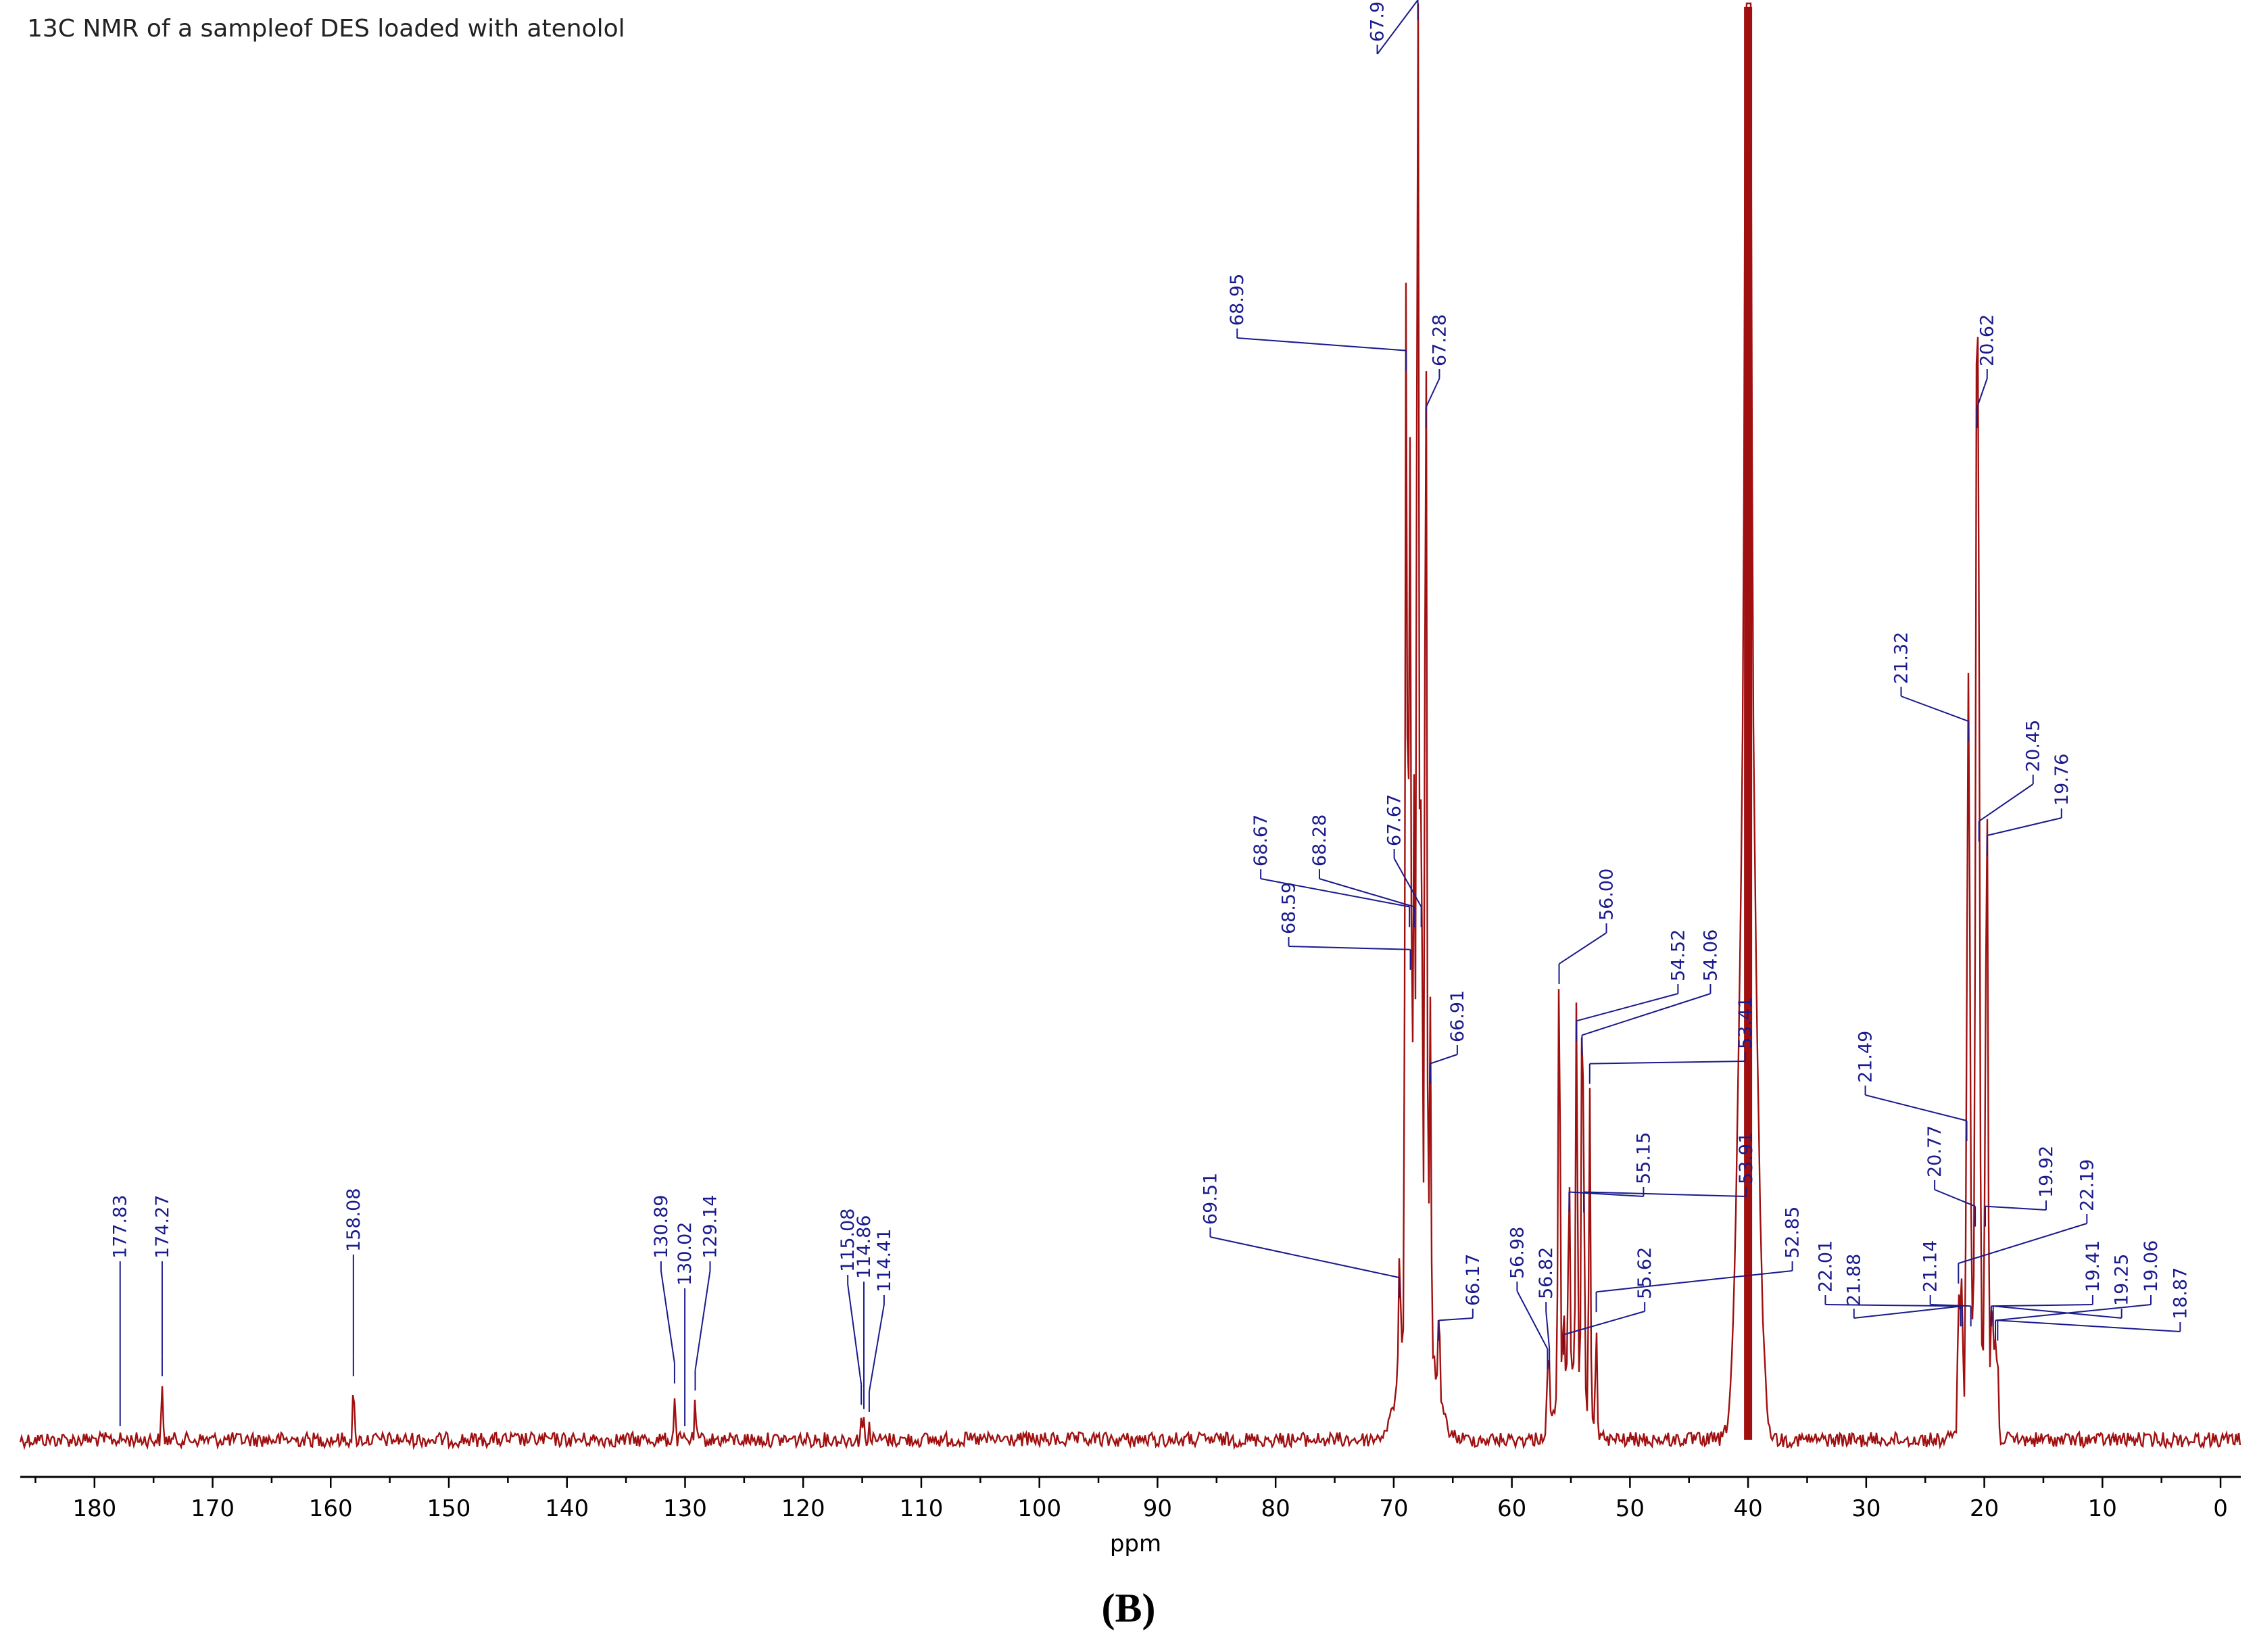  I want to click on peak-annotation: 19.76, so click(2029, 805).